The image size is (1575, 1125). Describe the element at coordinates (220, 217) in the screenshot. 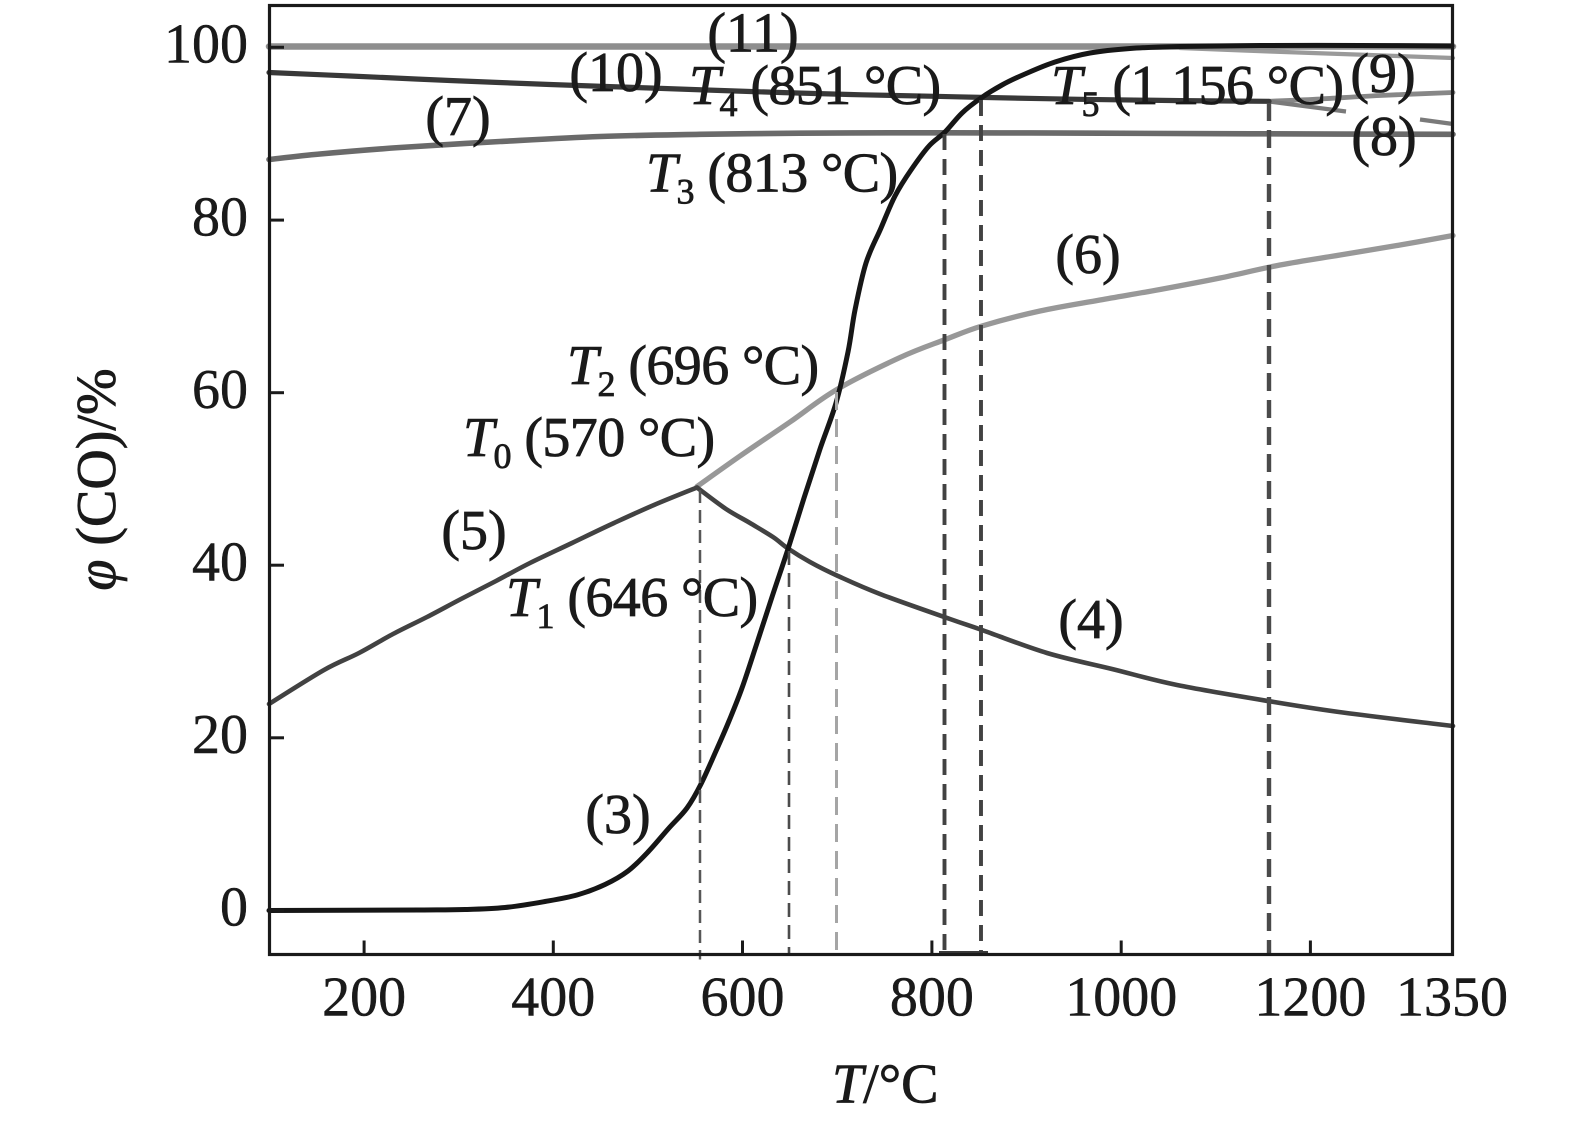

I see `svg-text: 80` at that location.